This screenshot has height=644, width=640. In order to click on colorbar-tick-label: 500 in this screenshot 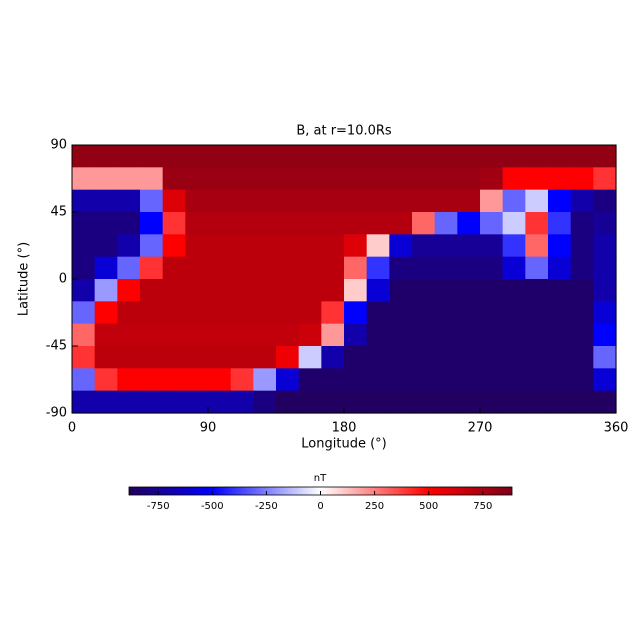, I will do `click(428, 506)`.